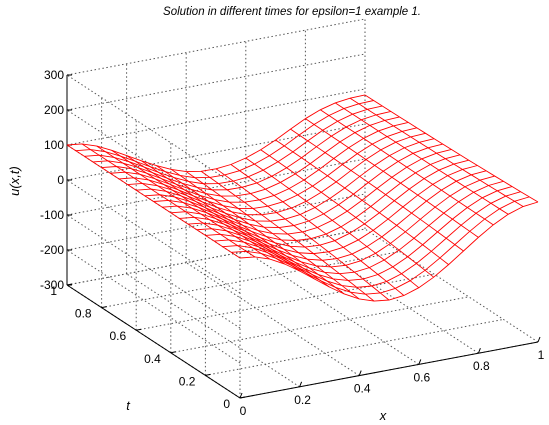  What do you see at coordinates (421, 377) in the screenshot?
I see `x-tick-label: 0.6` at bounding box center [421, 377].